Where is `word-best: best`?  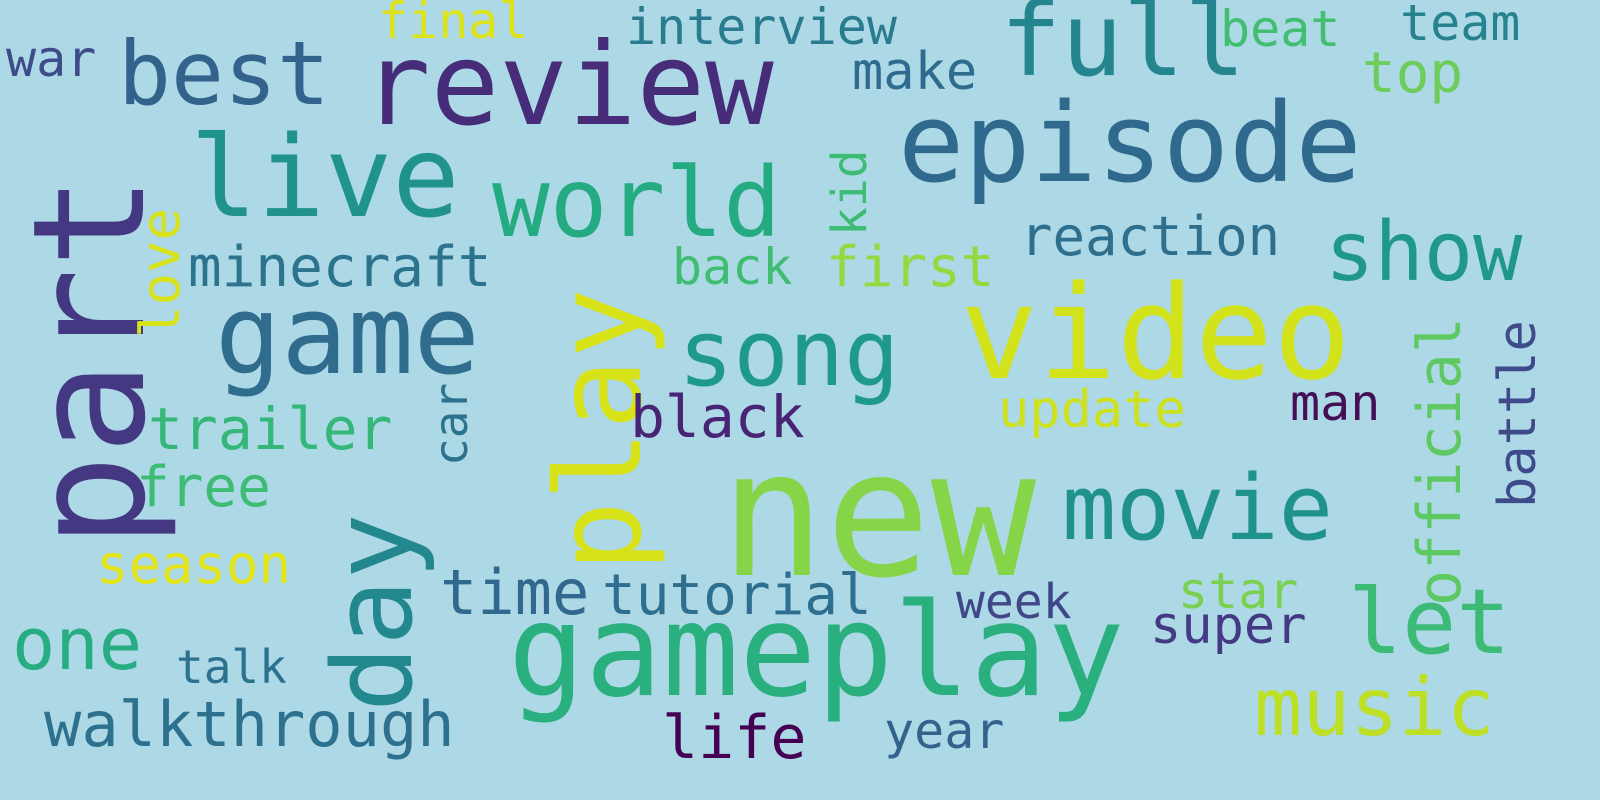
word-best: best is located at coordinates (224, 73).